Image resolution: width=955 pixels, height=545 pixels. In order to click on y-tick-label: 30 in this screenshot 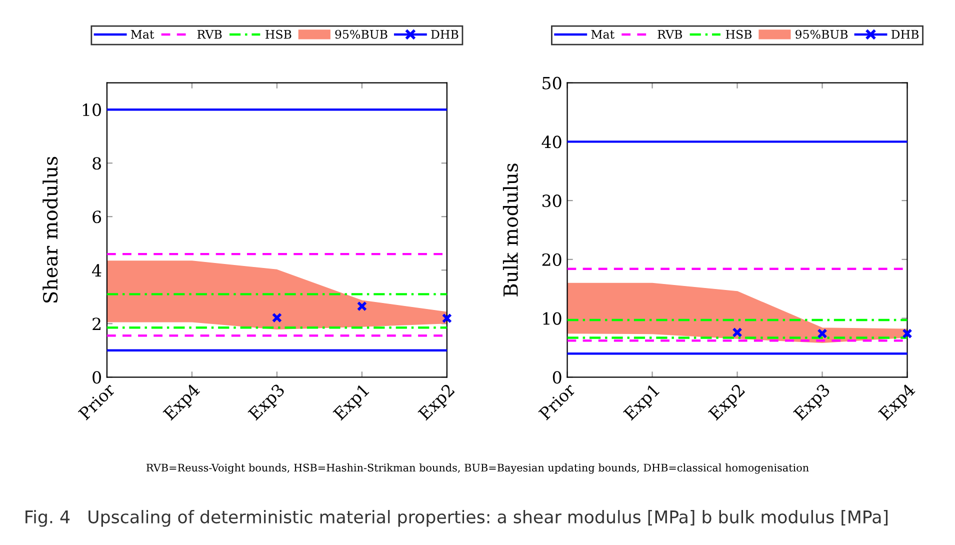, I will do `click(552, 201)`.